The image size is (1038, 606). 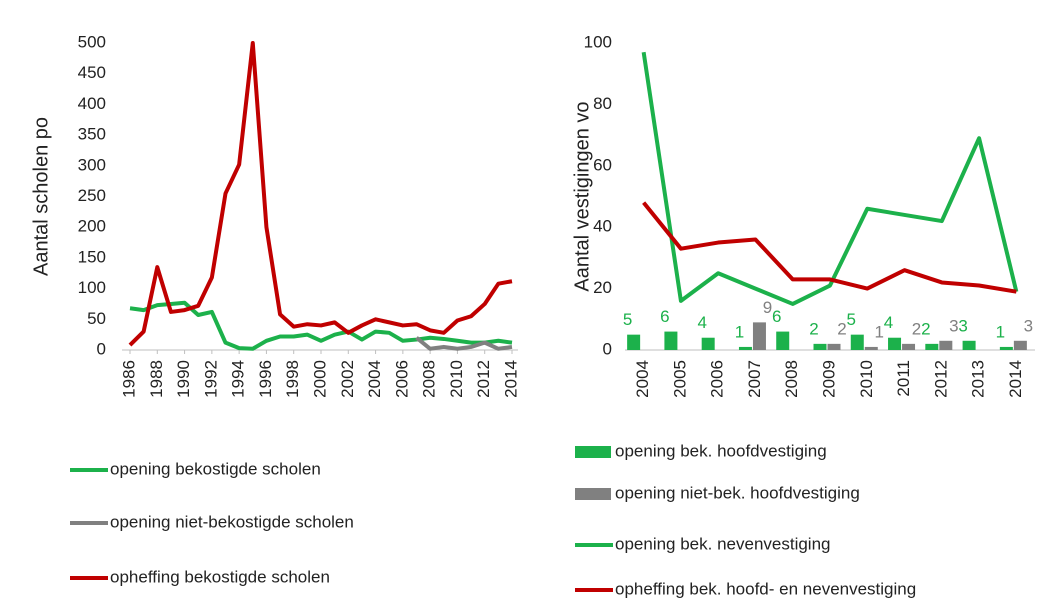 What do you see at coordinates (92, 72) in the screenshot?
I see `y-tick-label: 450` at bounding box center [92, 72].